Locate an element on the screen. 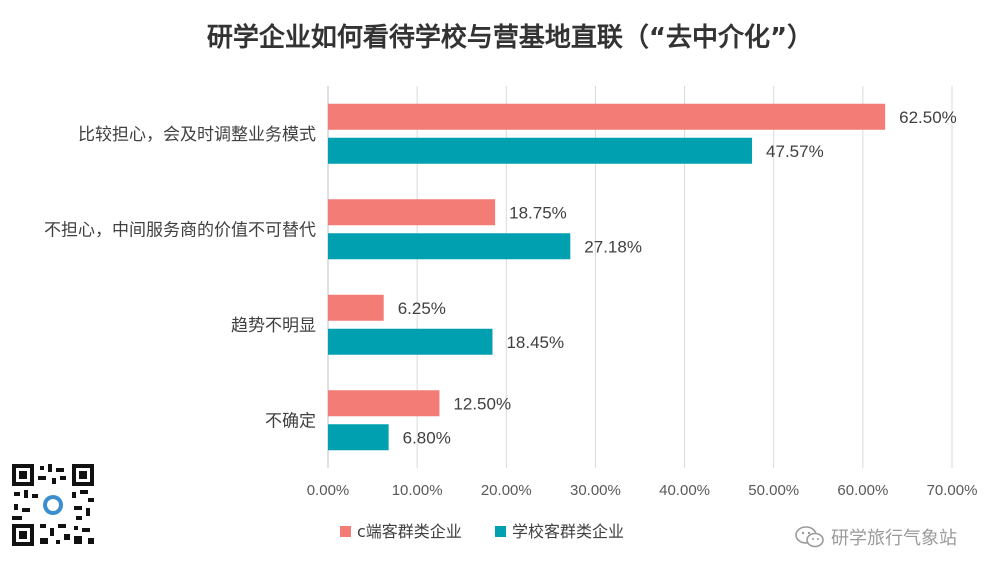 The width and height of the screenshot is (991, 564). x-tick-label: 70.00% is located at coordinates (952, 490).